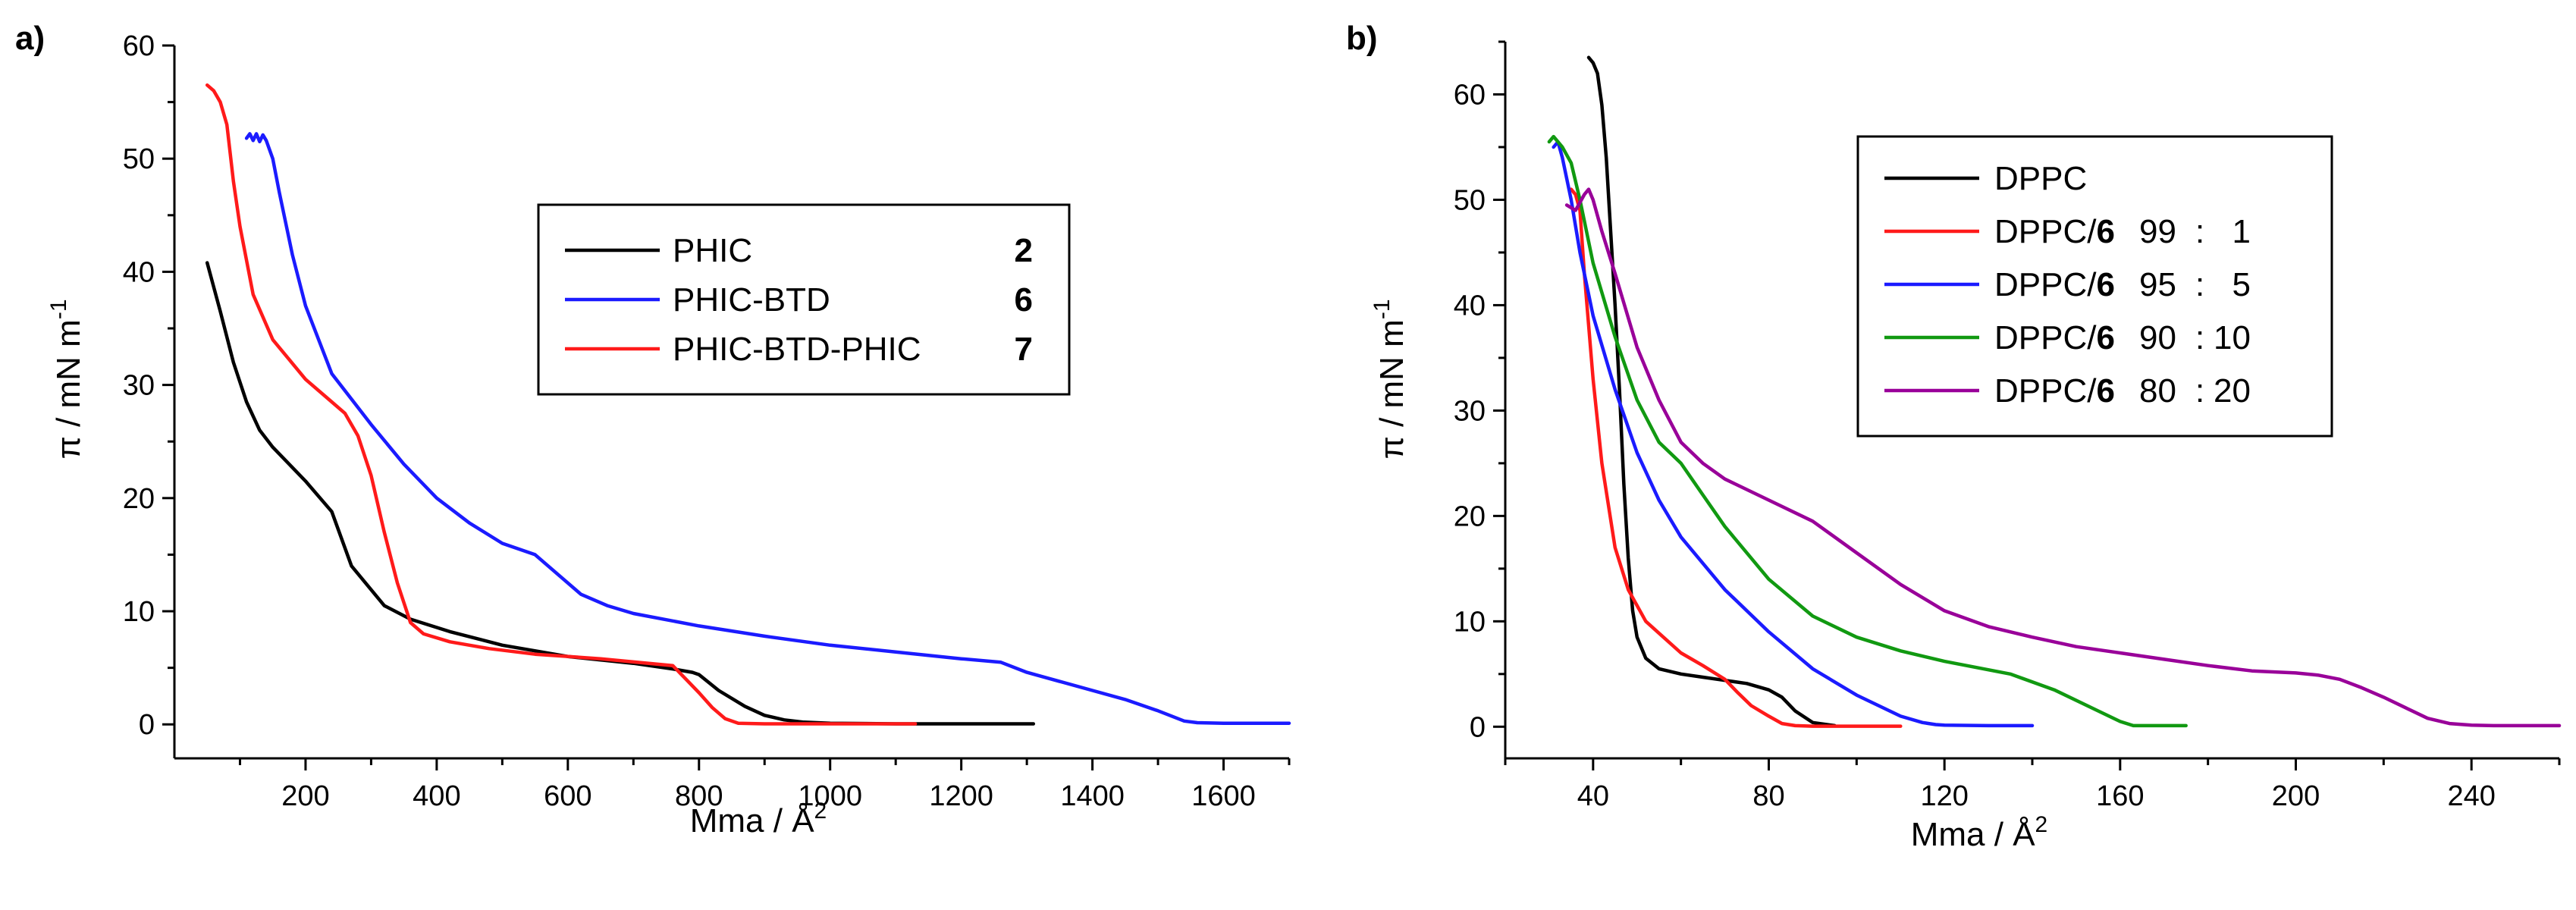  I want to click on x-tick-label: 800, so click(699, 796).